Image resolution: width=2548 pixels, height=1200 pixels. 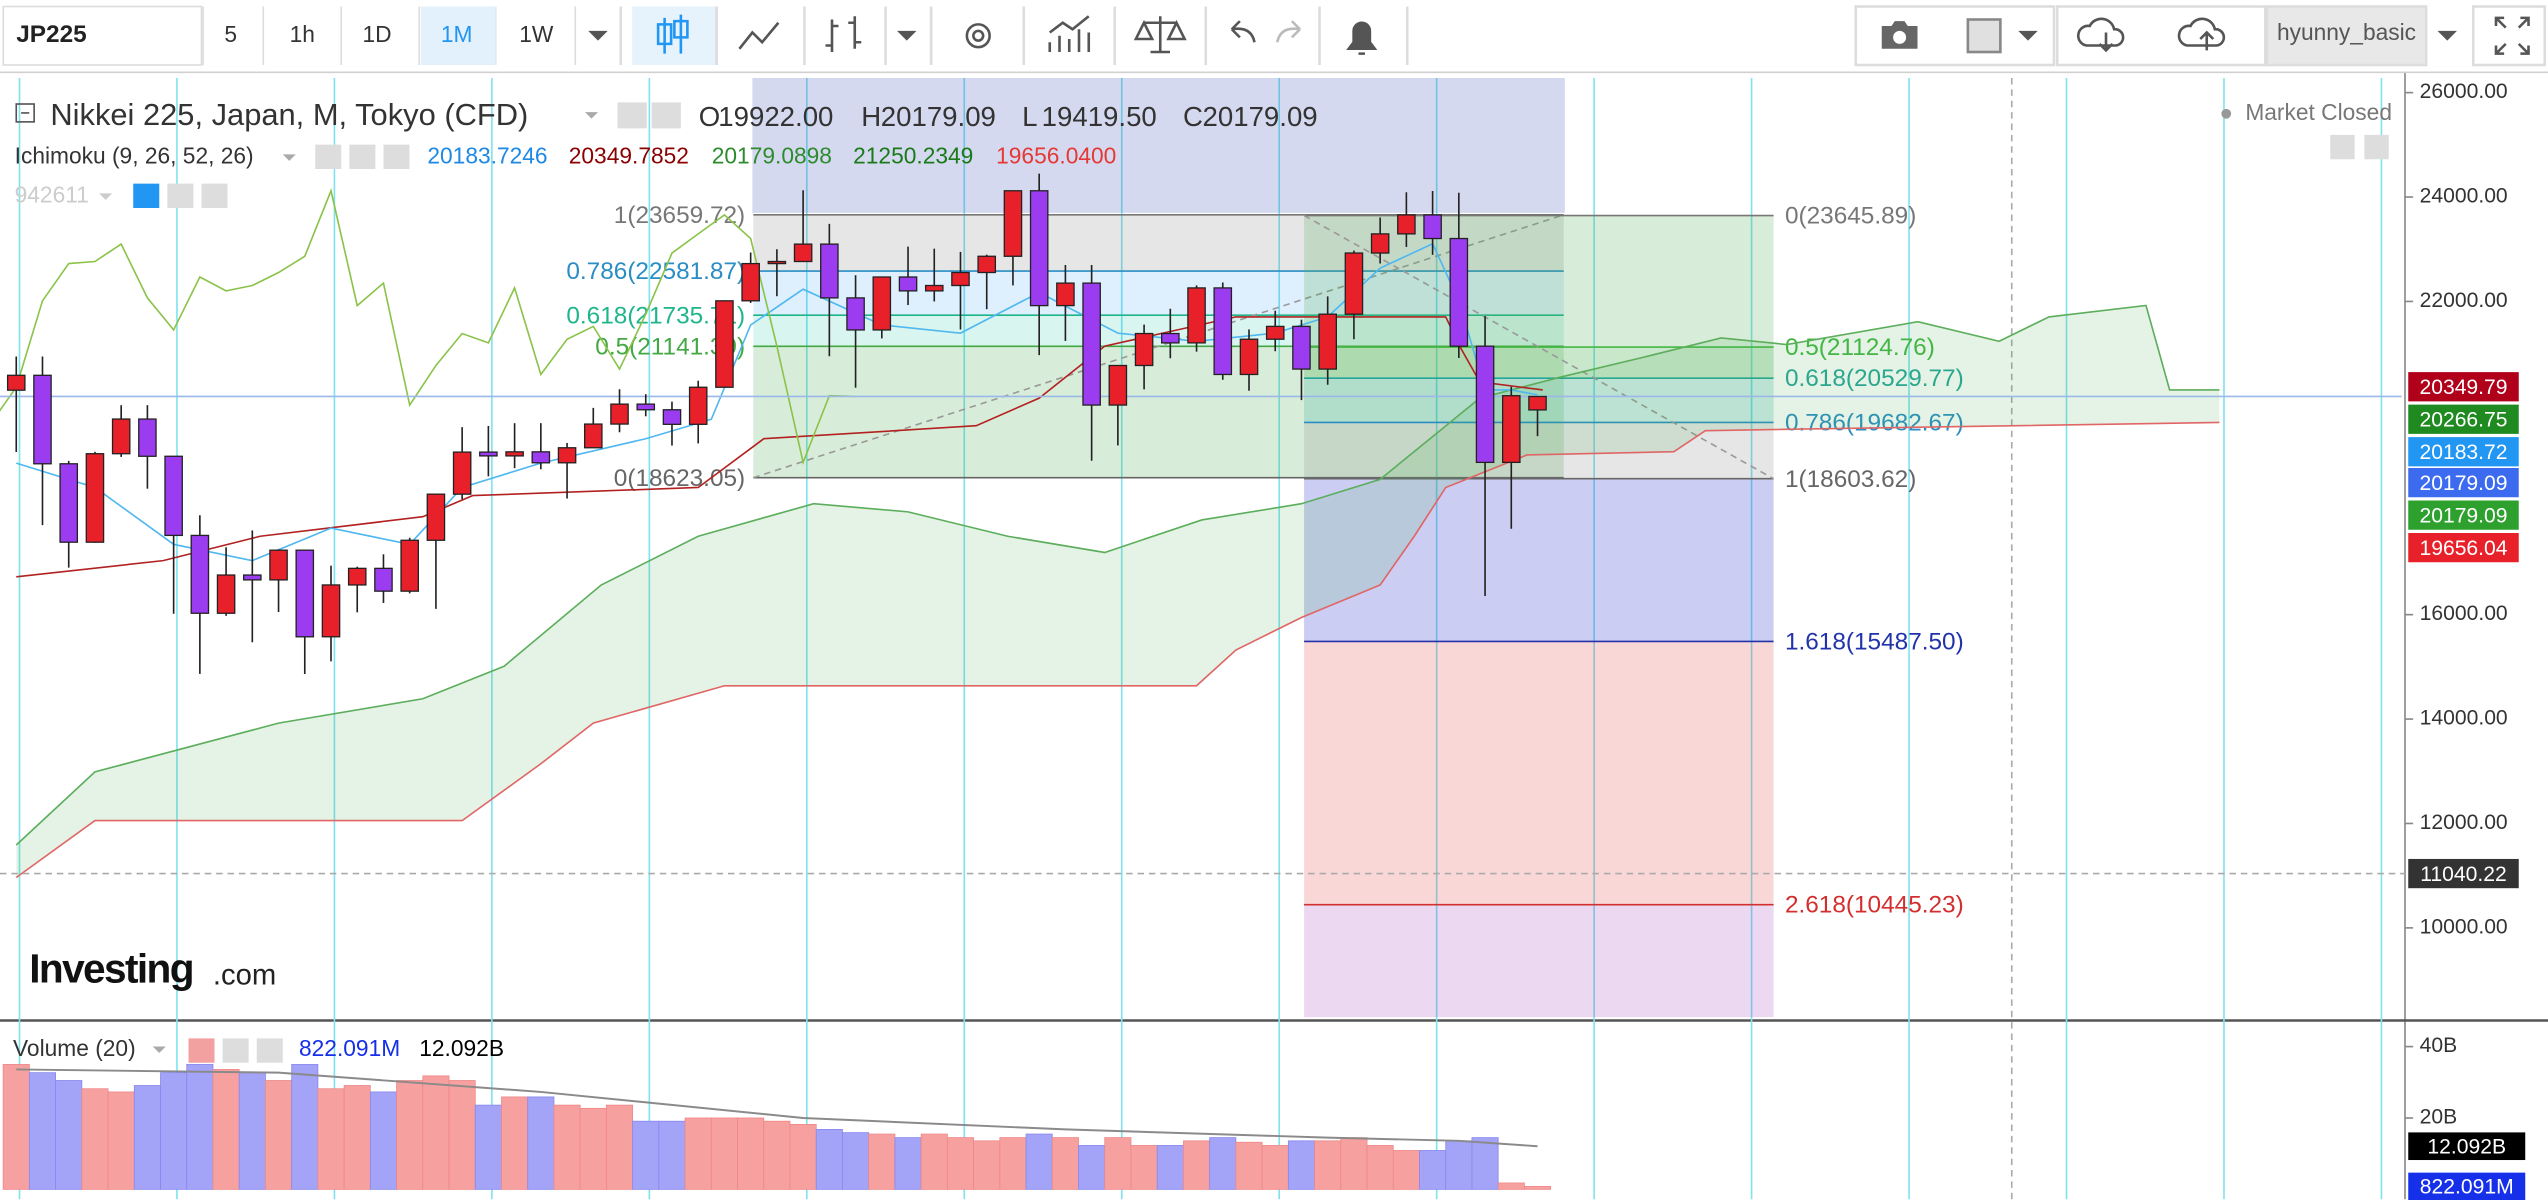 I want to click on interval-button: 5, so click(x=230, y=34).